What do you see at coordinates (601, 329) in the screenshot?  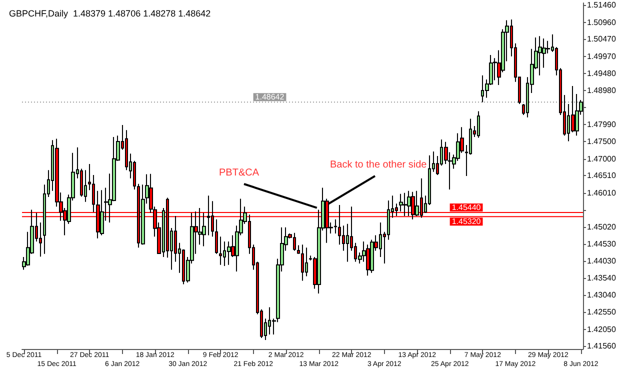 I see `y-tick-label: 1.42050` at bounding box center [601, 329].